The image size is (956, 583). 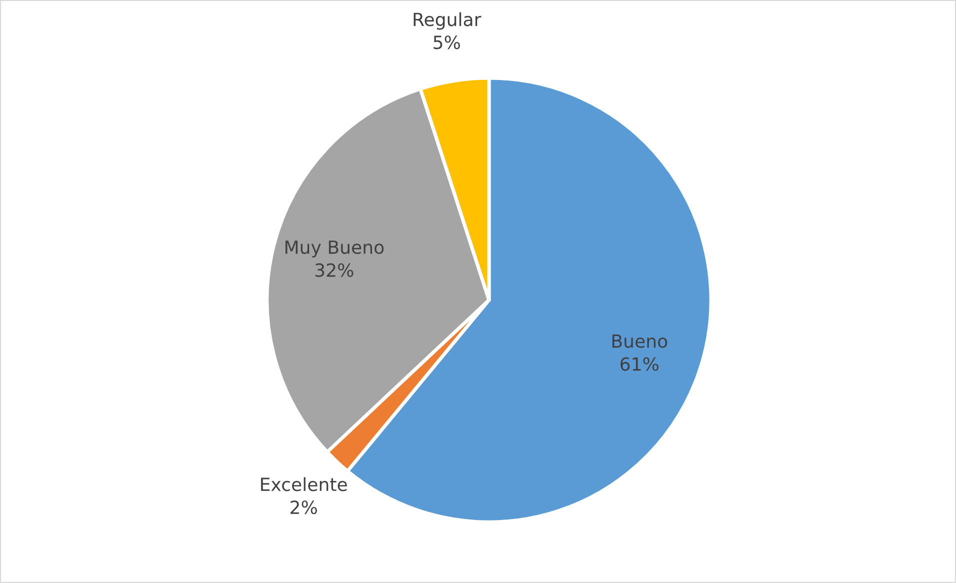 What do you see at coordinates (448, 21) in the screenshot?
I see `slice-label: Regular` at bounding box center [448, 21].